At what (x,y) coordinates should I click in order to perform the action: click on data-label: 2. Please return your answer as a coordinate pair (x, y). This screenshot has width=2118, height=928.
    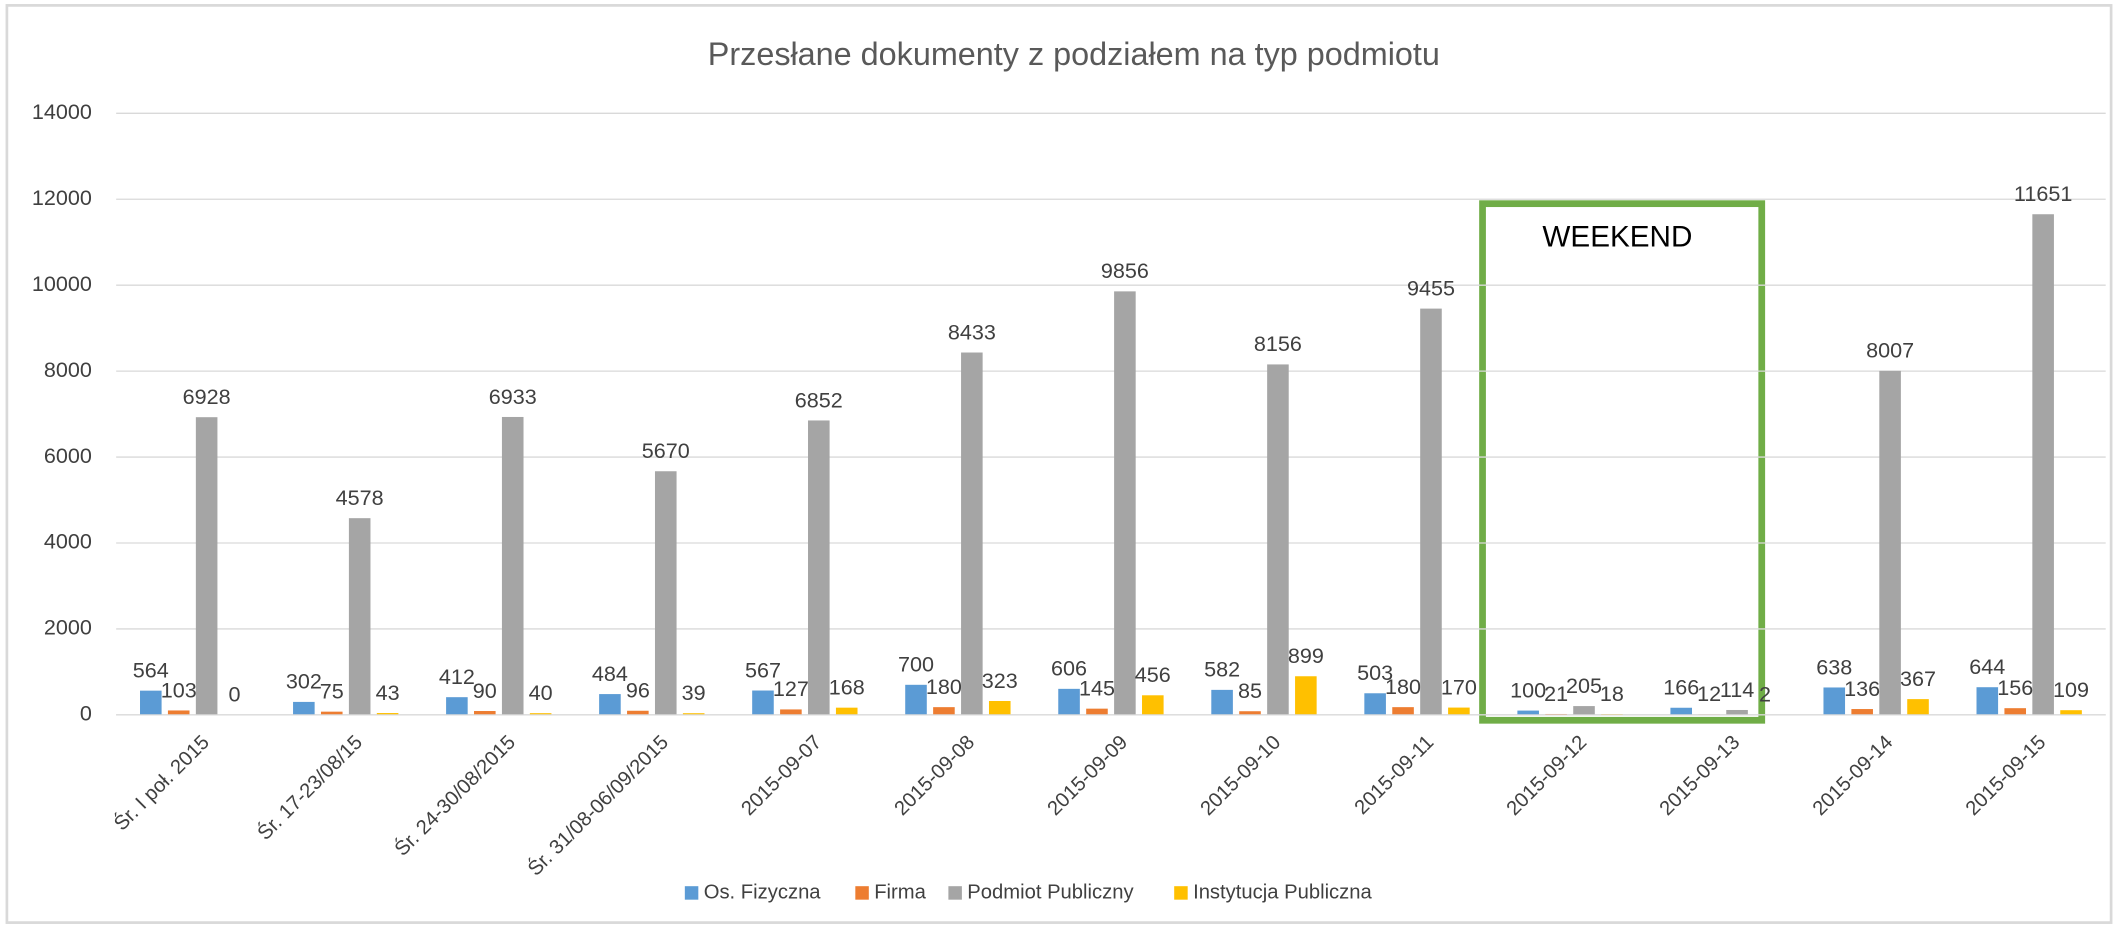
    Looking at the image, I should click on (1765, 694).